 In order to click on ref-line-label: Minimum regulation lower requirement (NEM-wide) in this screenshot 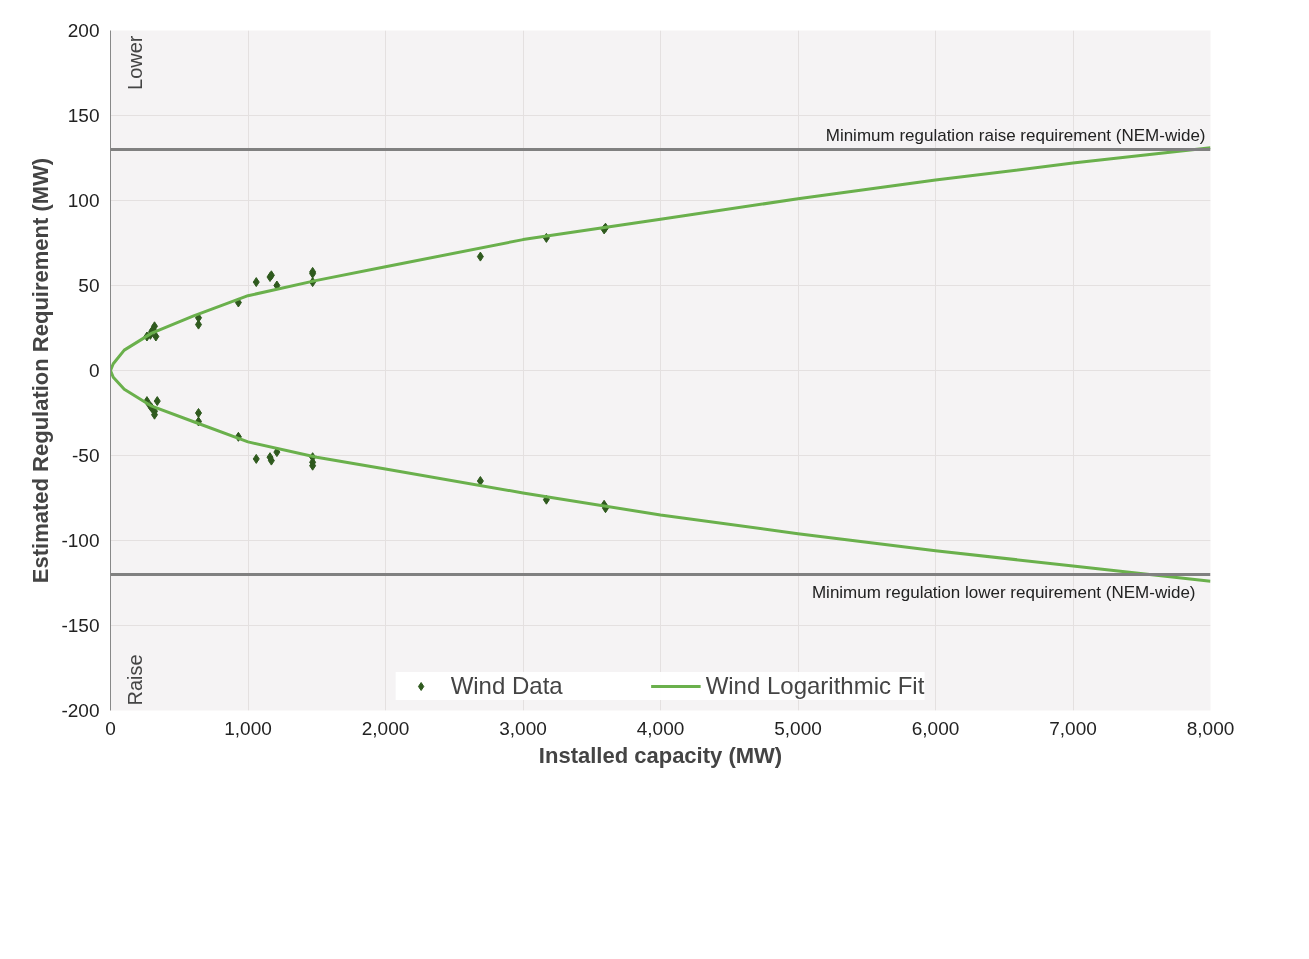, I will do `click(1003, 592)`.